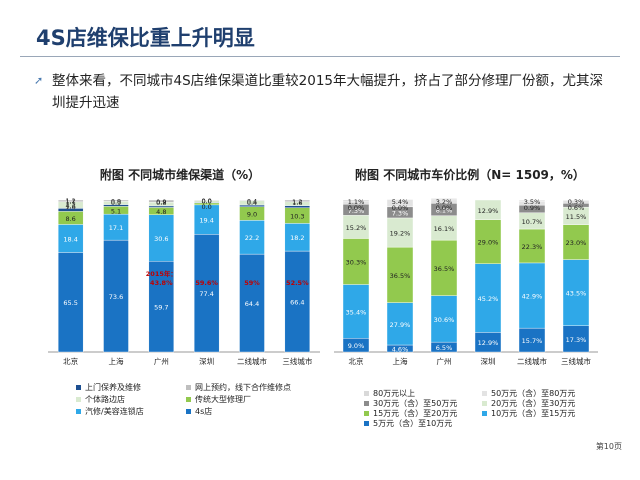 Image resolution: width=640 pixels, height=480 pixels. What do you see at coordinates (238, 387) in the screenshot?
I see `legend-item: 网上预约，线下合作维修点` at bounding box center [238, 387].